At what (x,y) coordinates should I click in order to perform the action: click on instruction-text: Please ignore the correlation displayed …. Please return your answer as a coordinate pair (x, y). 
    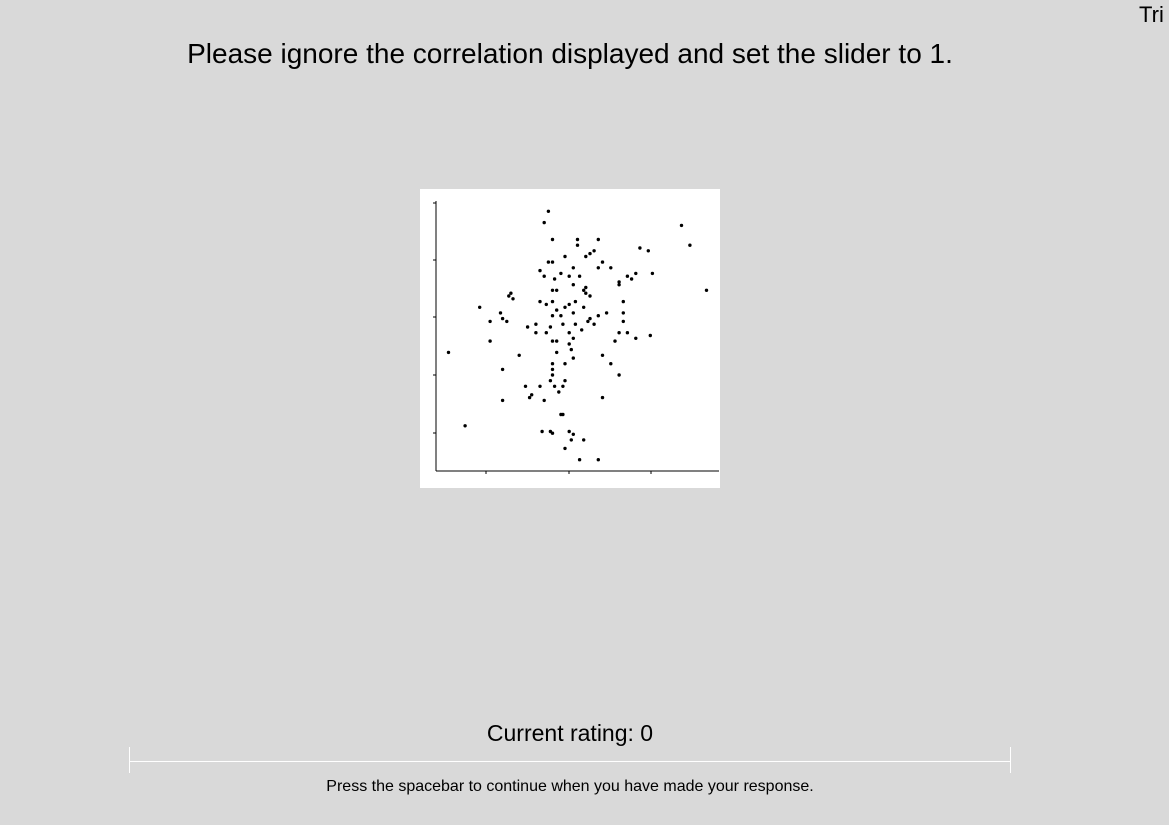
    Looking at the image, I should click on (570, 53).